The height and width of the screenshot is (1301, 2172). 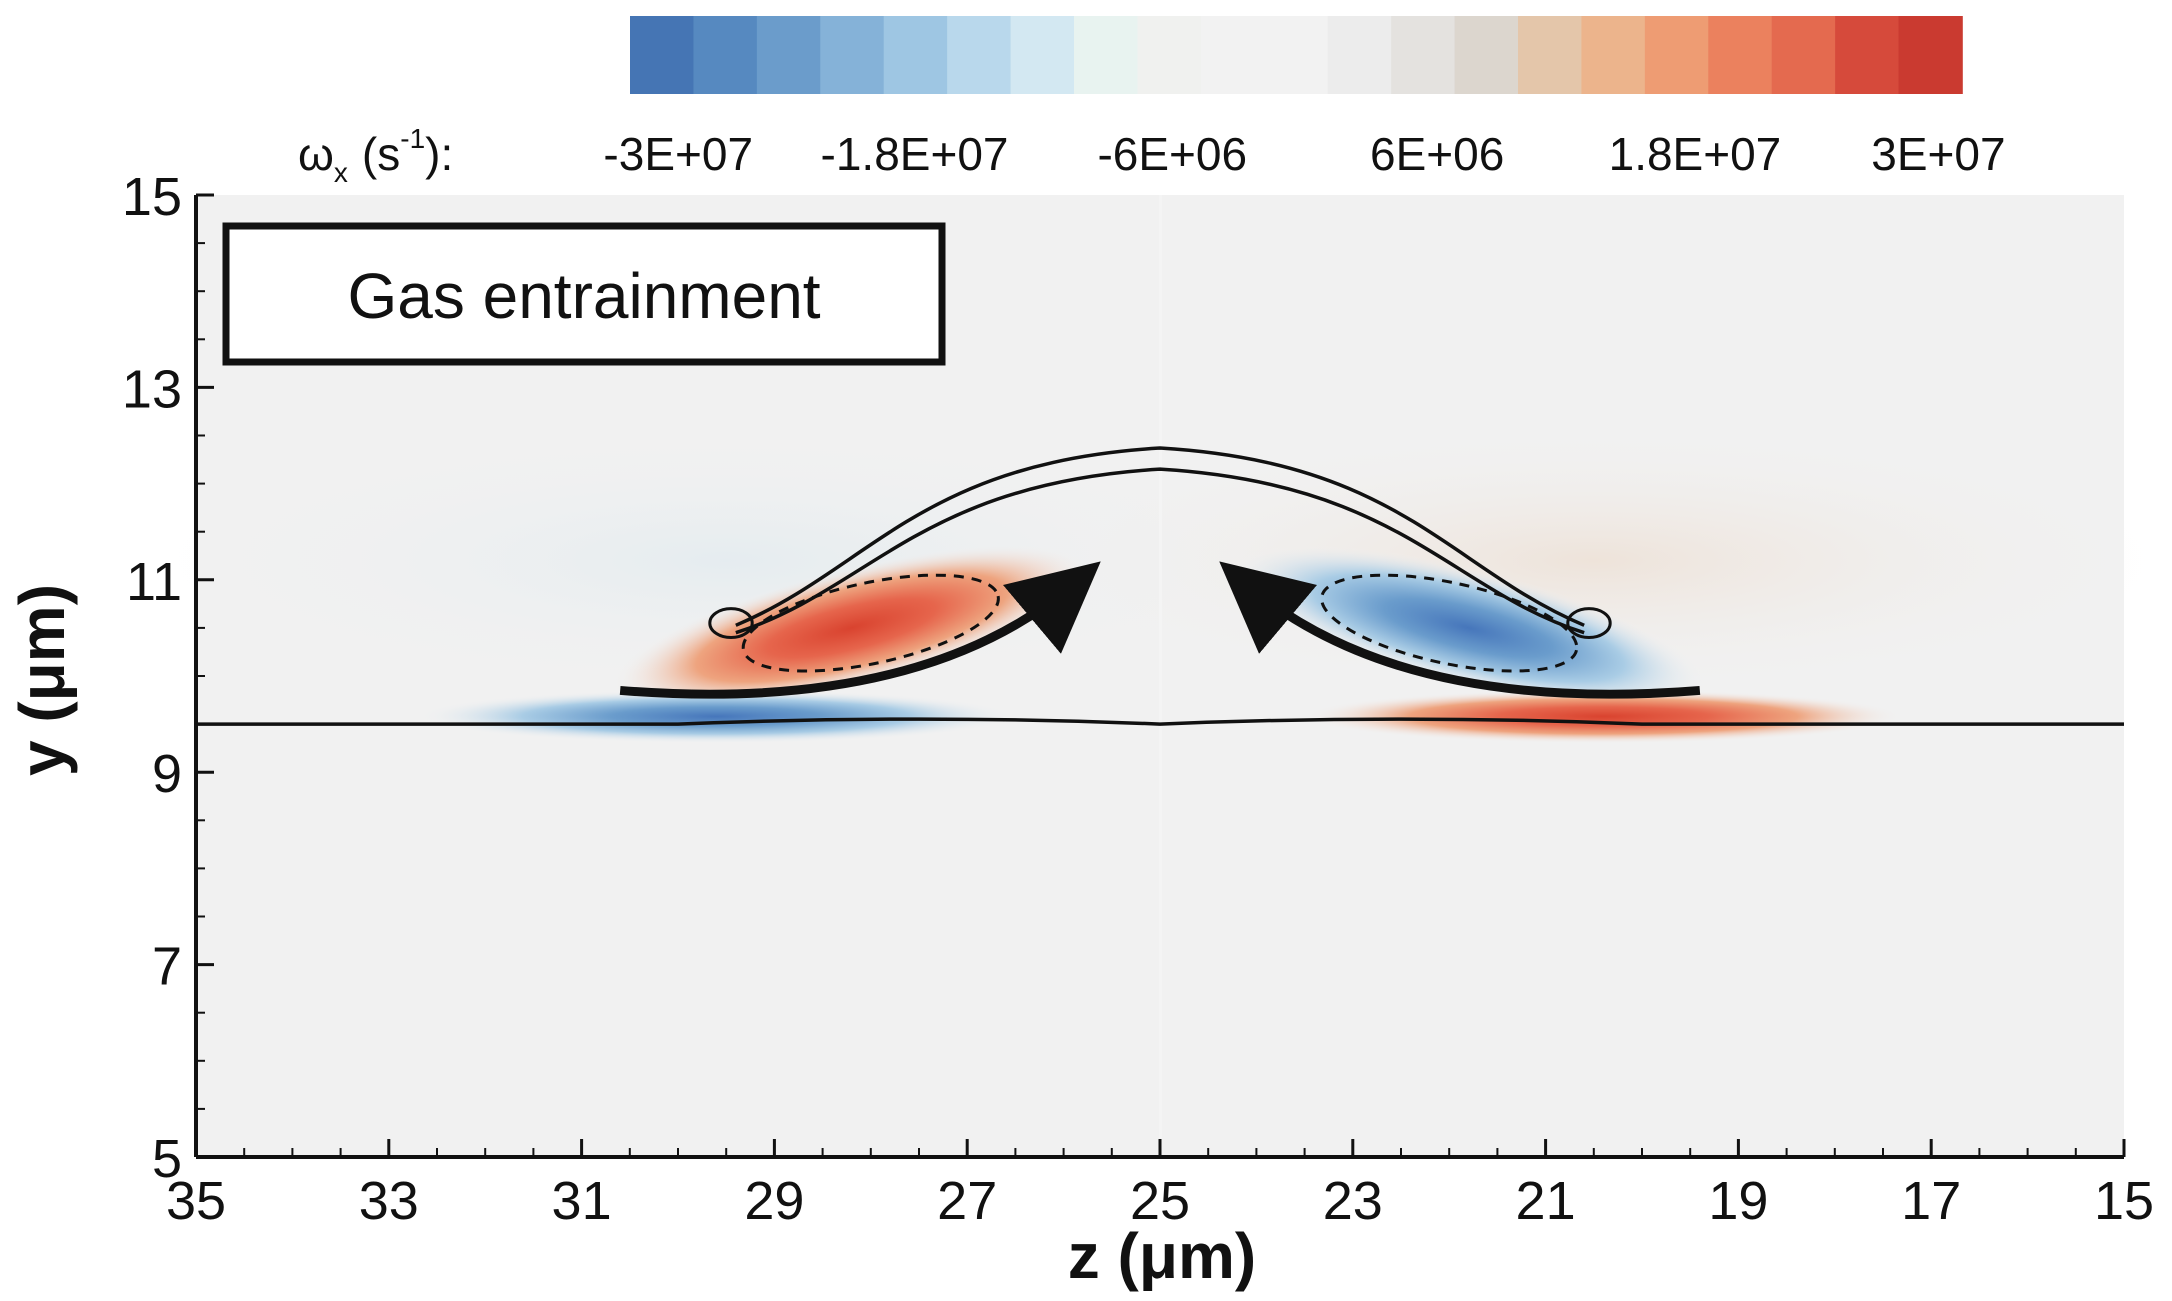 What do you see at coordinates (1304, 154) in the screenshot?
I see `colorbar-tick-labels: -3E+07 -1.8E+07 -6E+06 6E+06 1.8E+07 3E+07` at bounding box center [1304, 154].